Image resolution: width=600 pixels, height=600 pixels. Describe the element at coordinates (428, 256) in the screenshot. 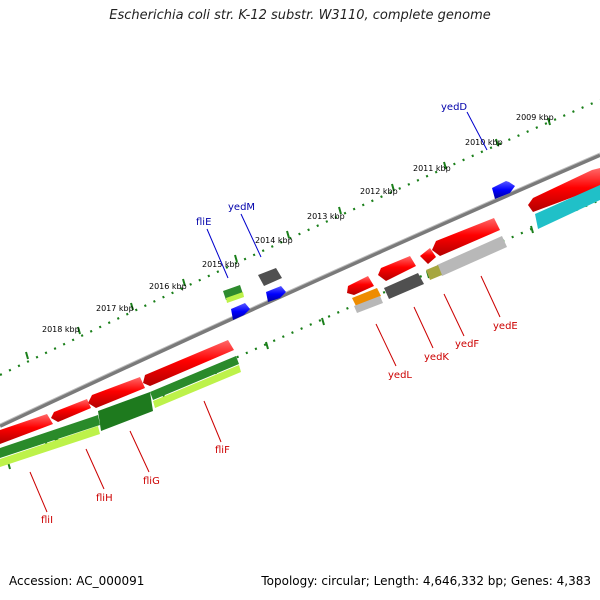

I see `gene-arrow-yedF` at that location.